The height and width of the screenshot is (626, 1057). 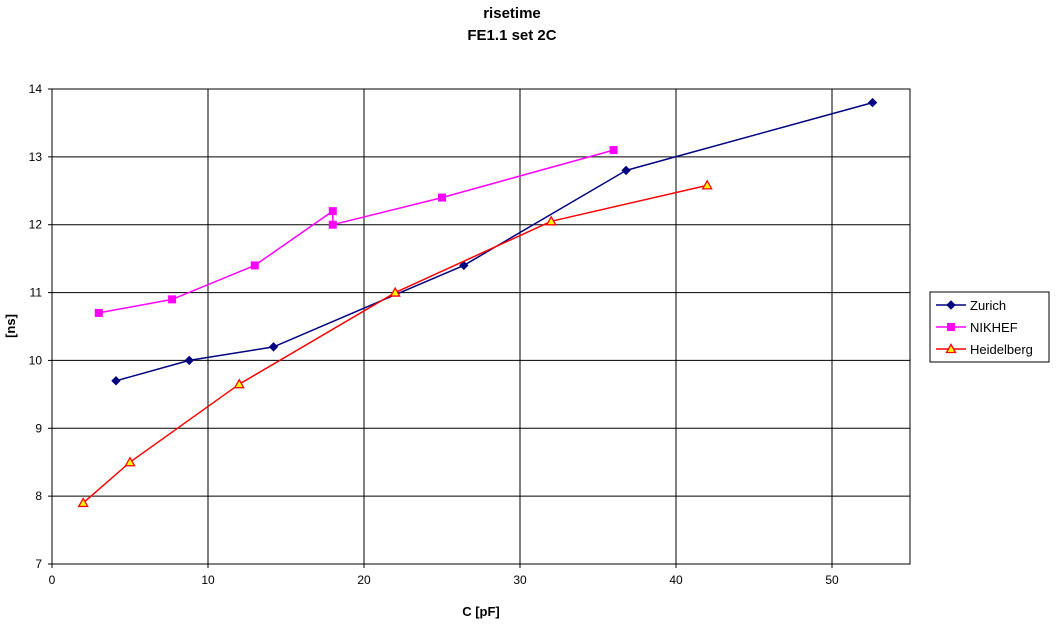 I want to click on x-tick-label: 40, so click(x=676, y=580).